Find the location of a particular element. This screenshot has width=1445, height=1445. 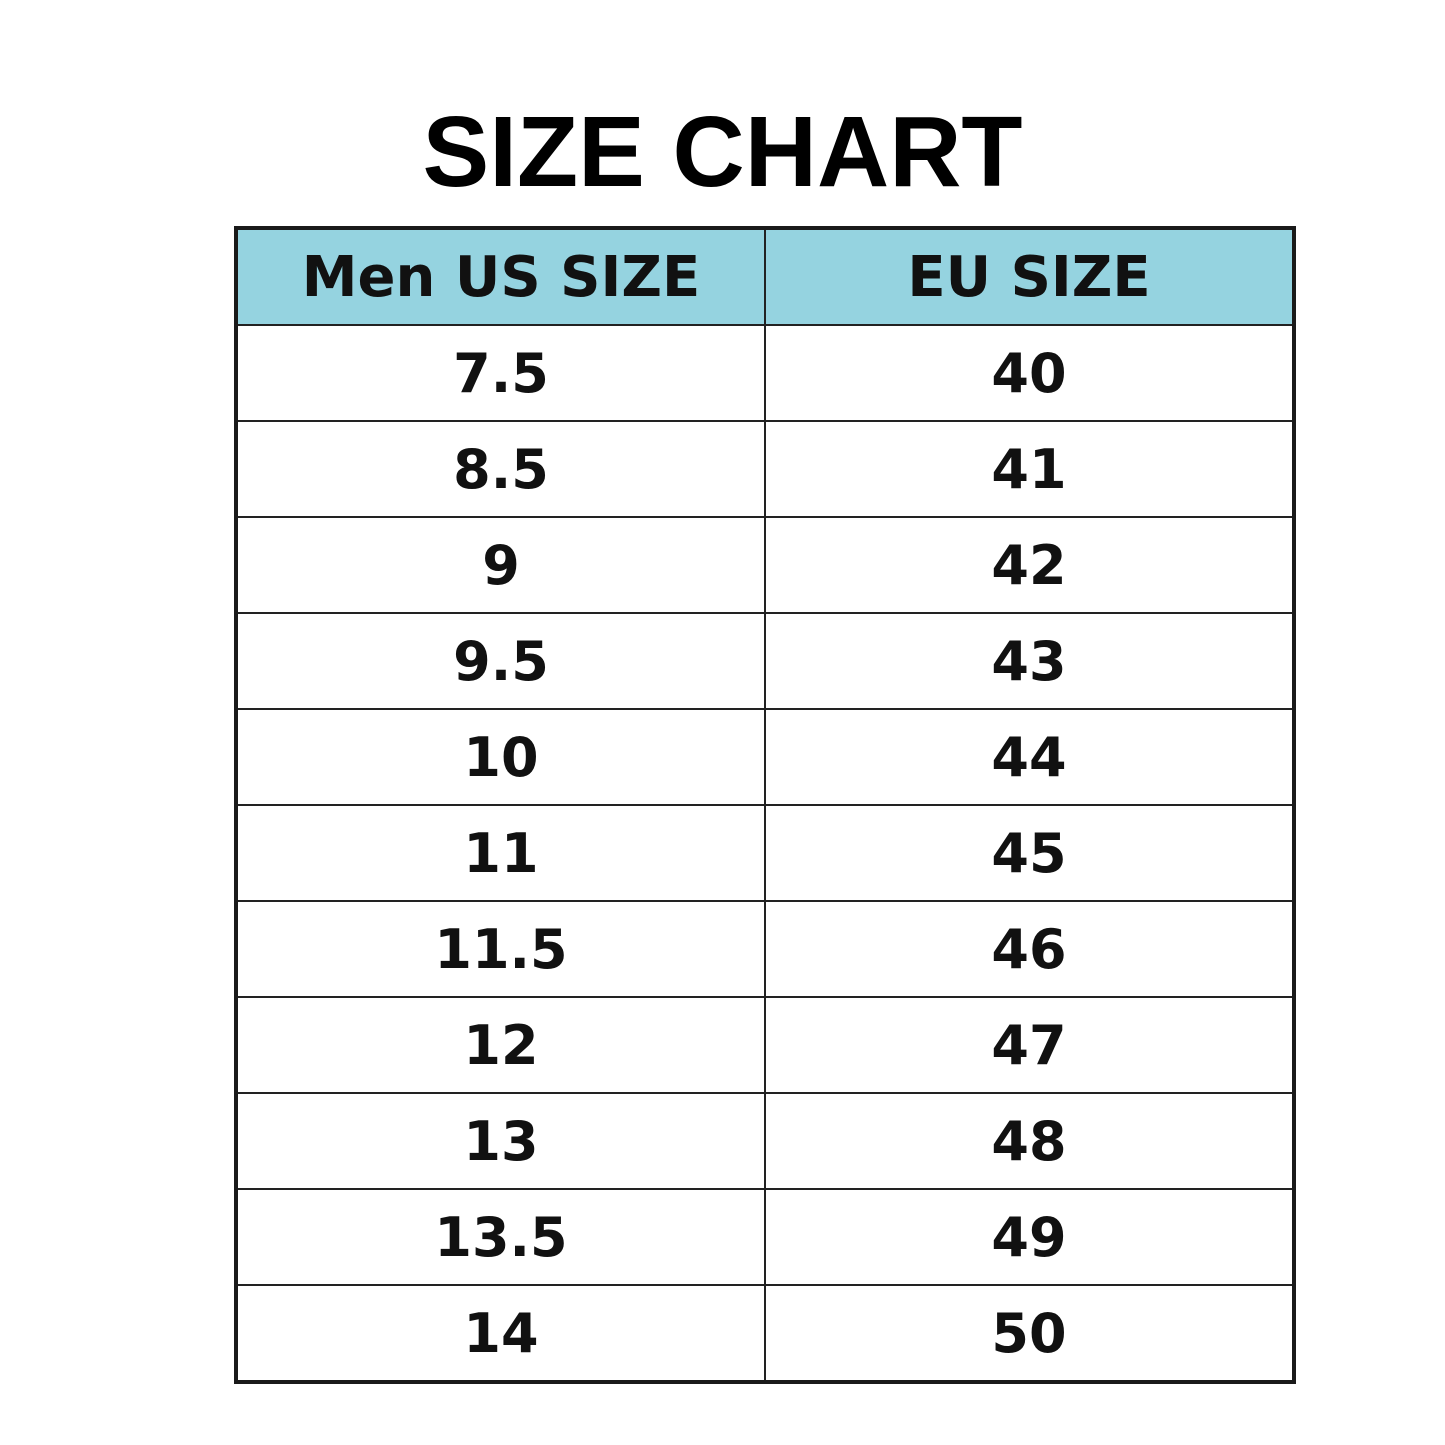

table-row: 11.5 46 is located at coordinates (765, 949).